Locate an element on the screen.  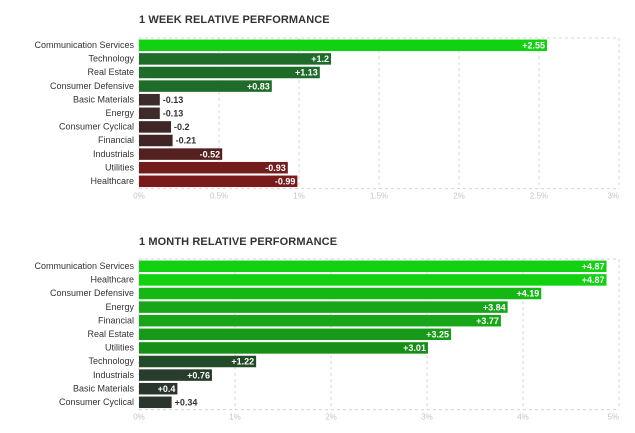
value-label-utilities: +3.01 is located at coordinates (414, 348).